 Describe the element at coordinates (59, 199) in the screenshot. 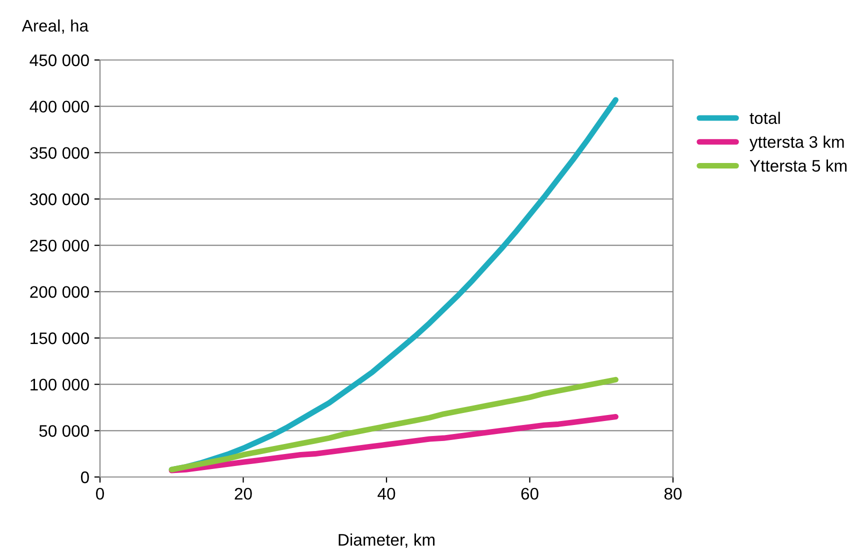

I see `y-tick-label: 300 000` at that location.